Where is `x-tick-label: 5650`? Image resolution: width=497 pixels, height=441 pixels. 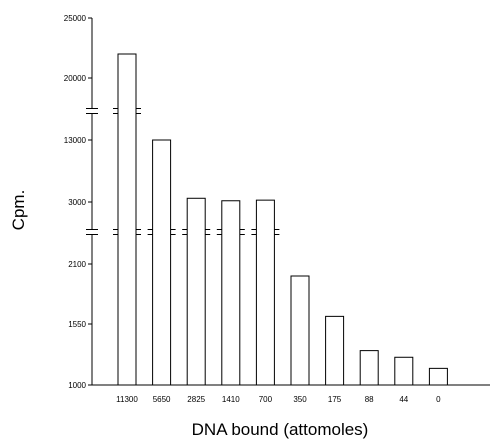 x-tick-label: 5650 is located at coordinates (162, 399).